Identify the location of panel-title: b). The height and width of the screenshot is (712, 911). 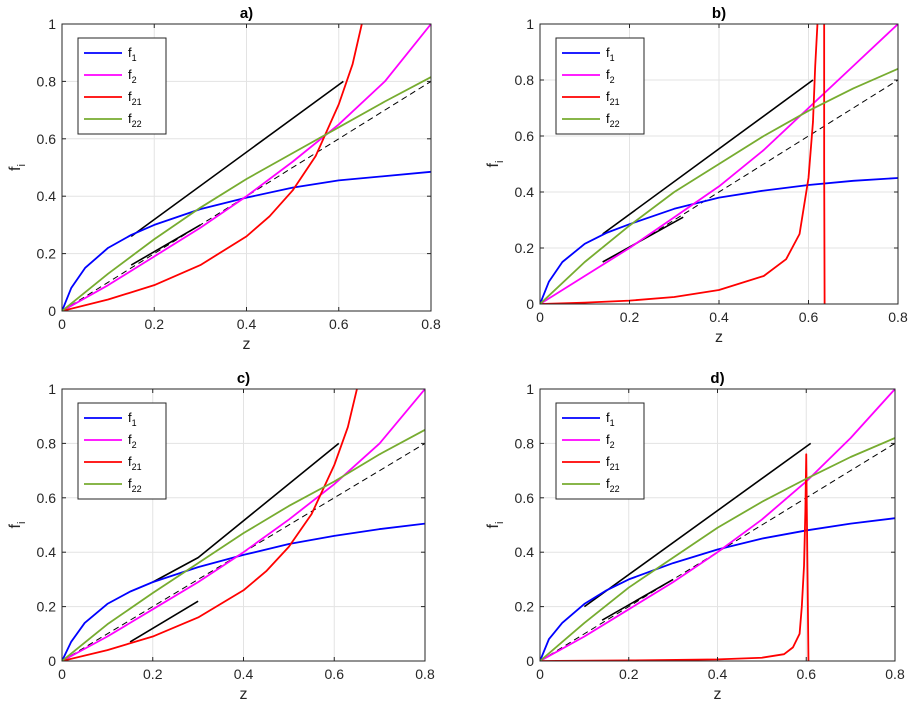
(719, 13).